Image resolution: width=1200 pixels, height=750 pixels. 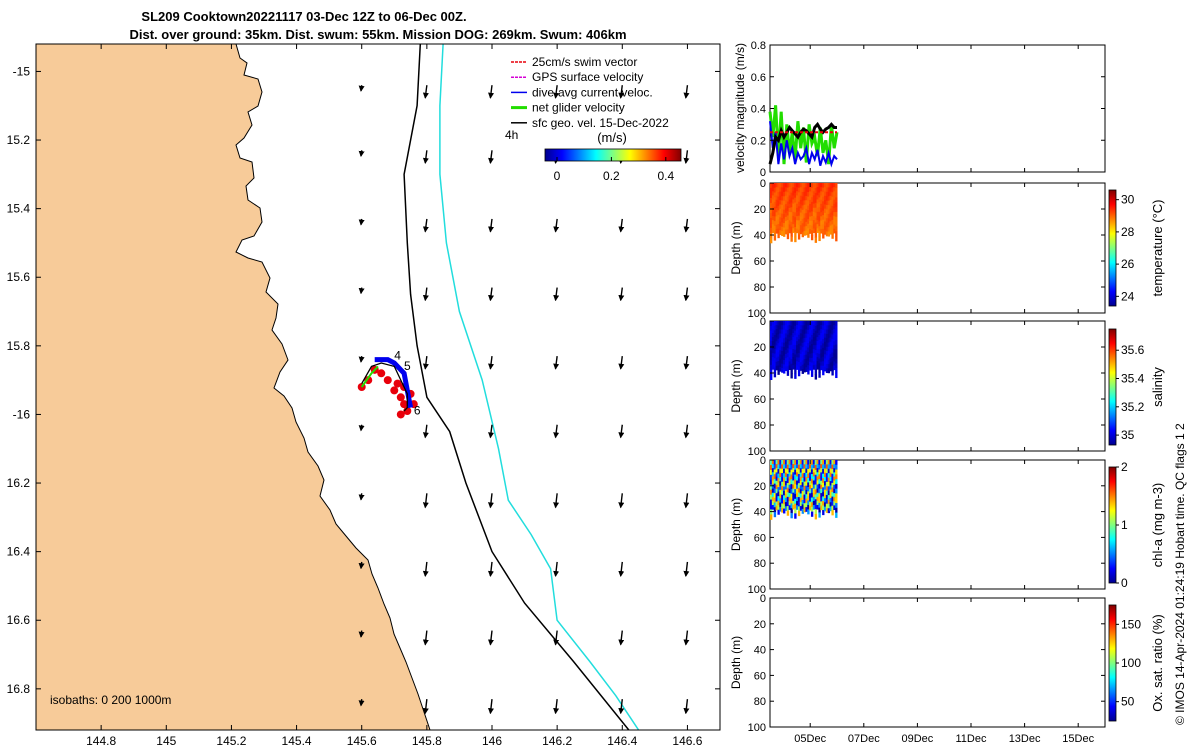 I want to click on colorbar-tick-label: 0, so click(x=557, y=176).